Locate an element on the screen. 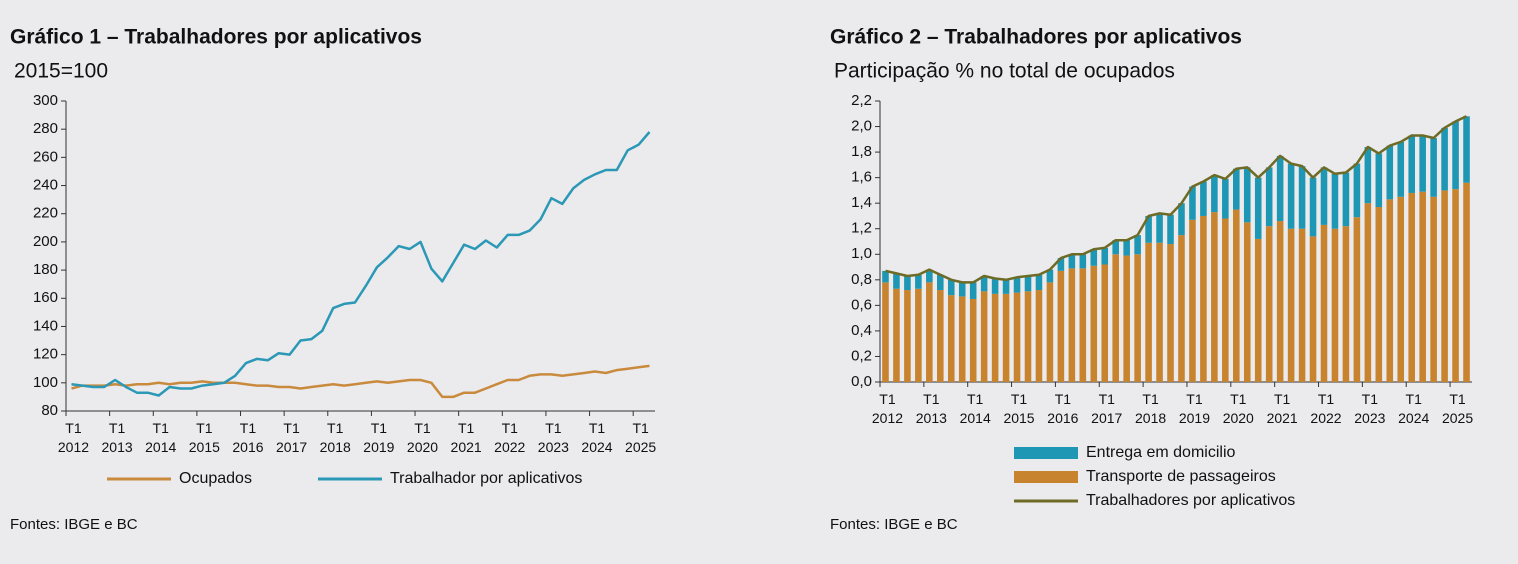 The width and height of the screenshot is (1518, 564). y-tick-label: 260 is located at coordinates (45, 156).